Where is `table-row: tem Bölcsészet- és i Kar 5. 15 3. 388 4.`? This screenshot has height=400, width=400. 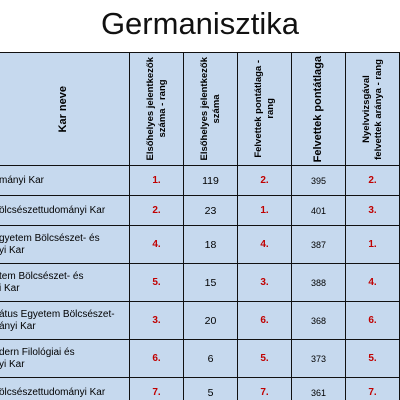 table-row: tem Bölcsészet- és i Kar 5. 15 3. 388 4. is located at coordinates (200, 282).